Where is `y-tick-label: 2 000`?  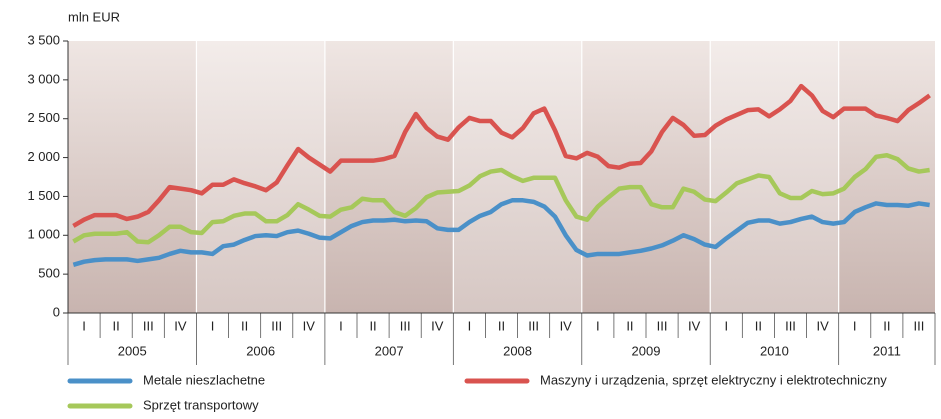 y-tick-label: 2 000 is located at coordinates (43, 156).